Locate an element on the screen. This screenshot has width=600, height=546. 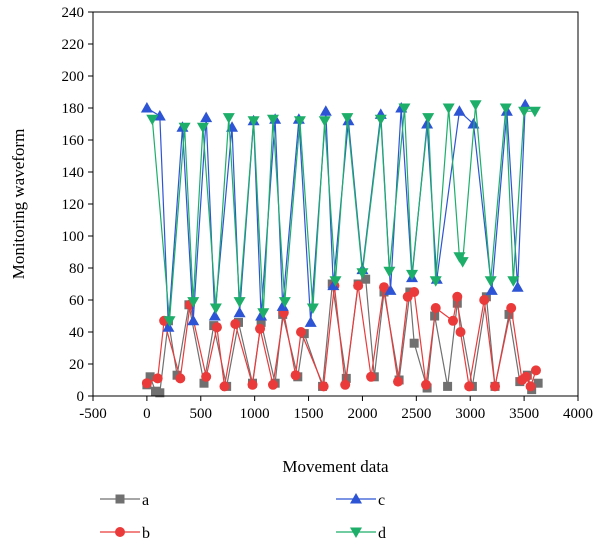
legend-label-a: a is located at coordinates (145, 500).